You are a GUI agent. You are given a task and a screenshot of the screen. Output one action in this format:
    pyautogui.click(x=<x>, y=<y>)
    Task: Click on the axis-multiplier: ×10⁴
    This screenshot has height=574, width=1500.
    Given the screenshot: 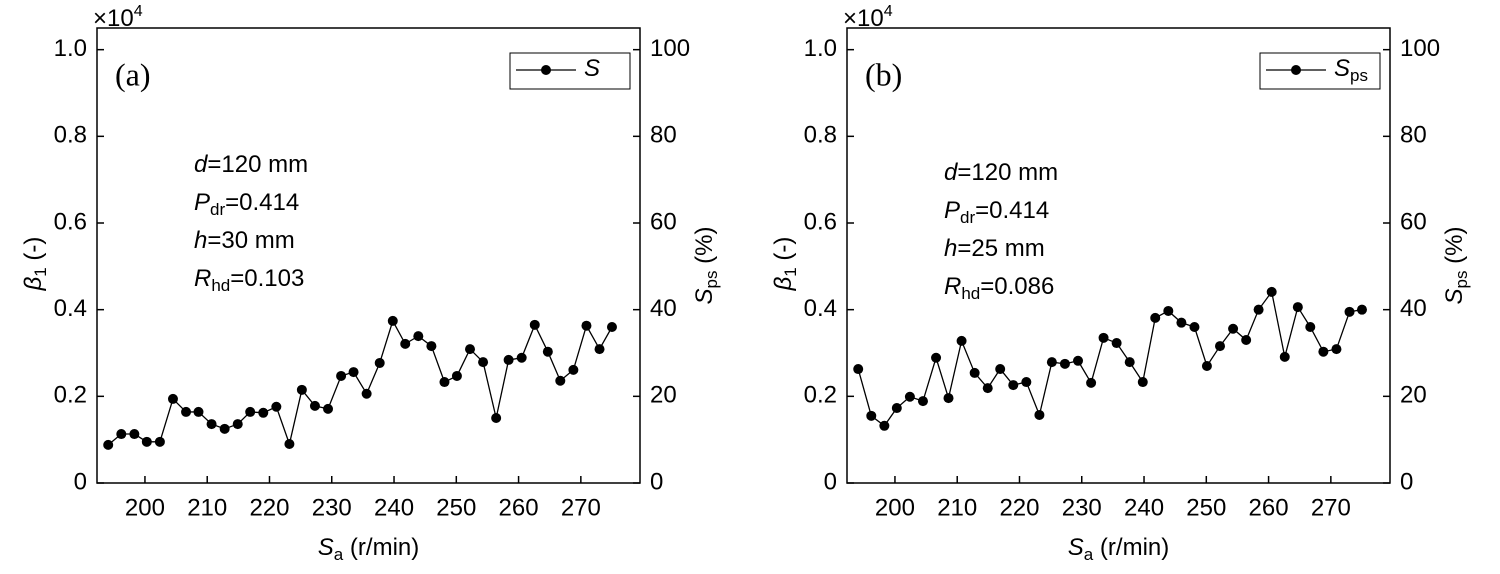 What is the action you would take?
    pyautogui.click(x=118, y=17)
    